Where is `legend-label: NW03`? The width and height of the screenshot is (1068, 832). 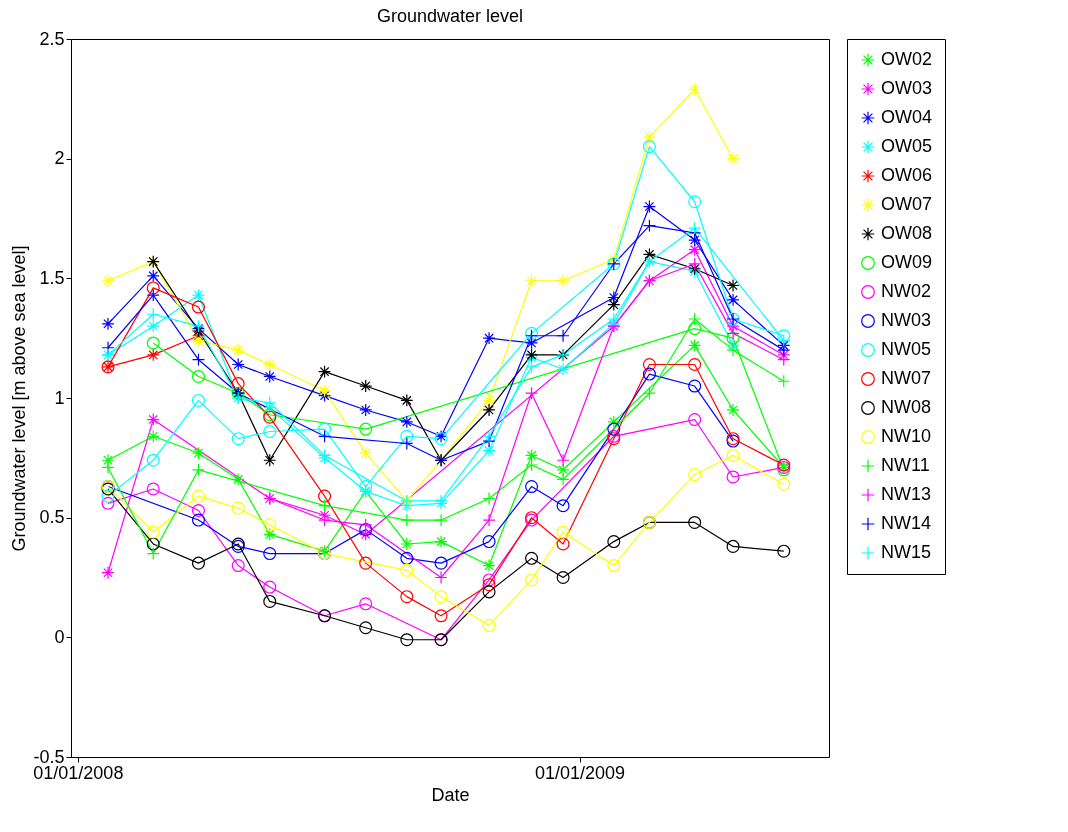
legend-label: NW03 is located at coordinates (906, 320).